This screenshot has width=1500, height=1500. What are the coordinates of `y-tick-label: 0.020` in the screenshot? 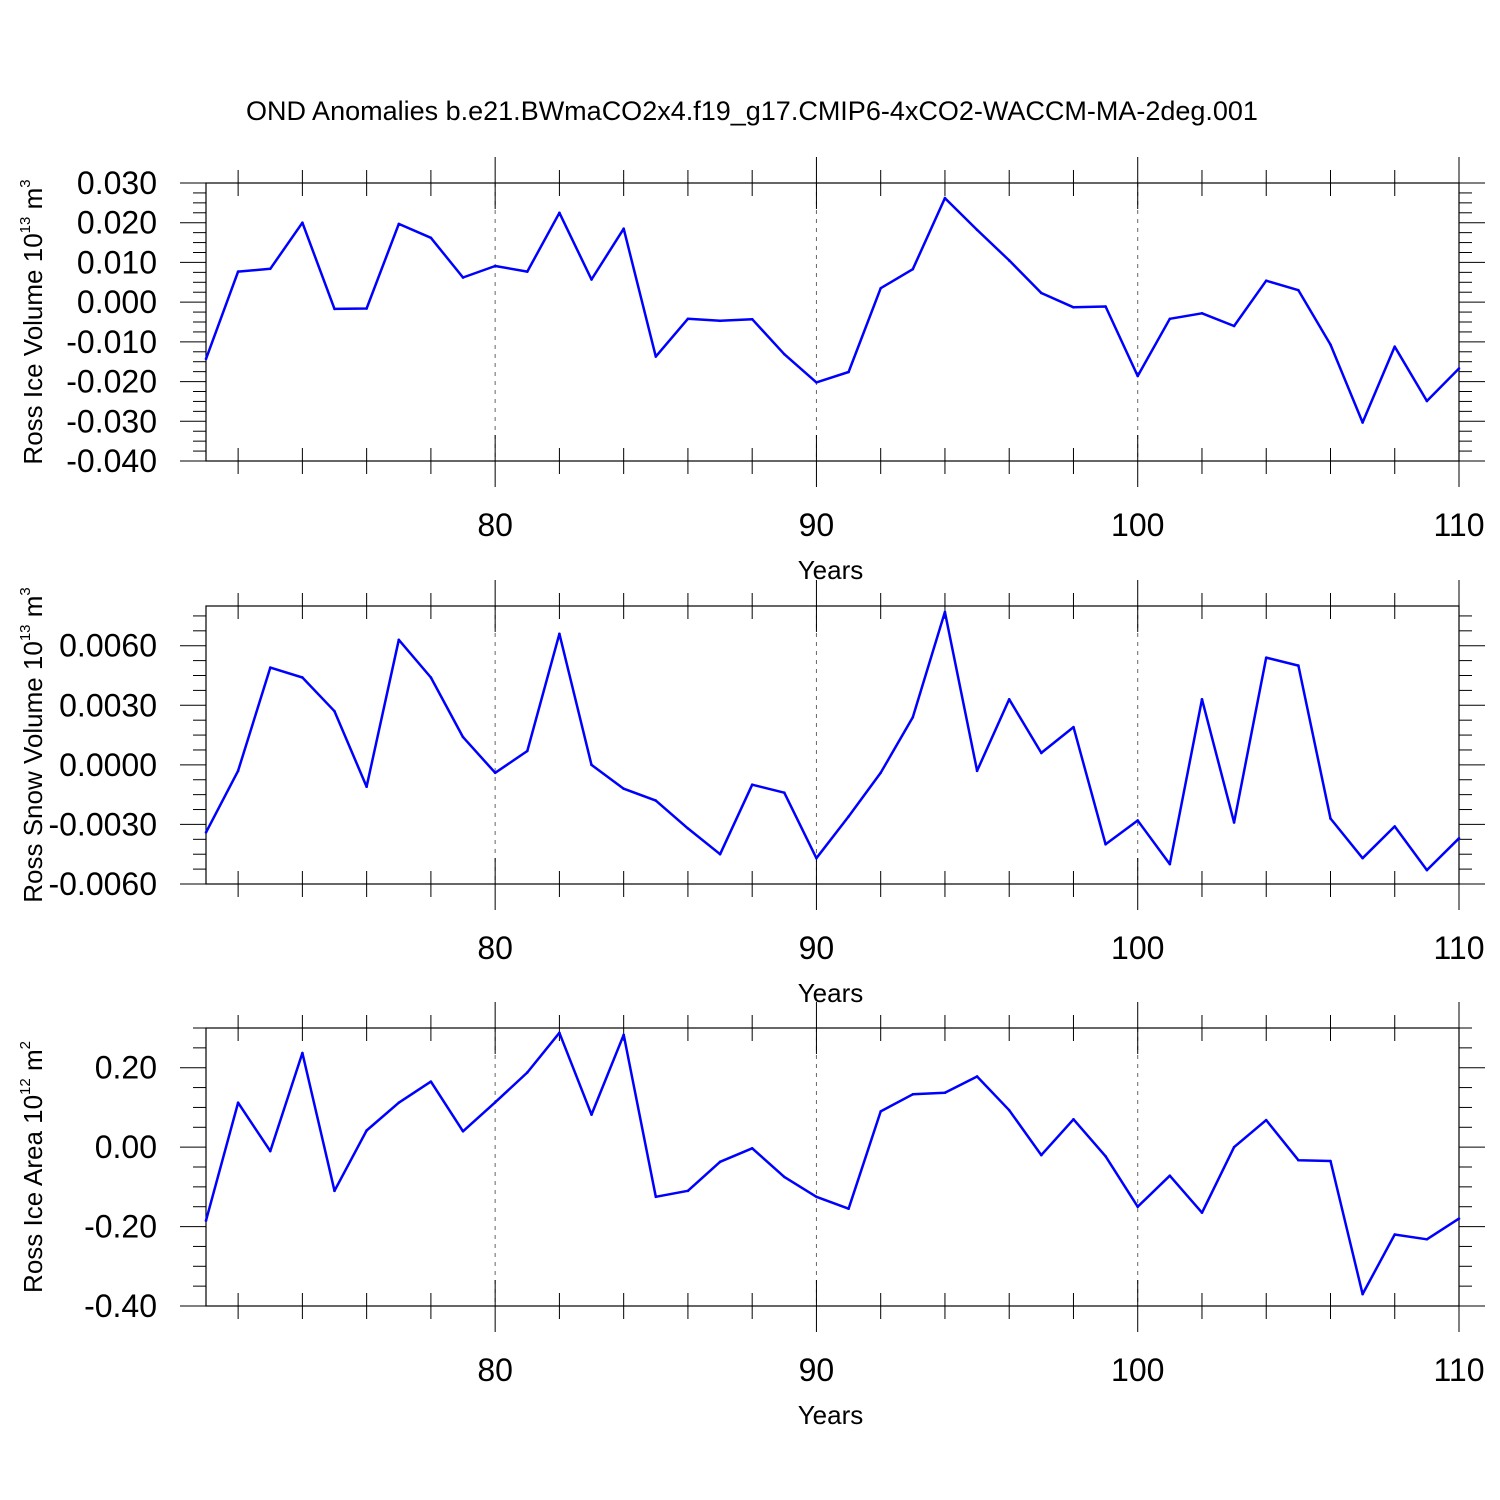 It's located at (117, 223).